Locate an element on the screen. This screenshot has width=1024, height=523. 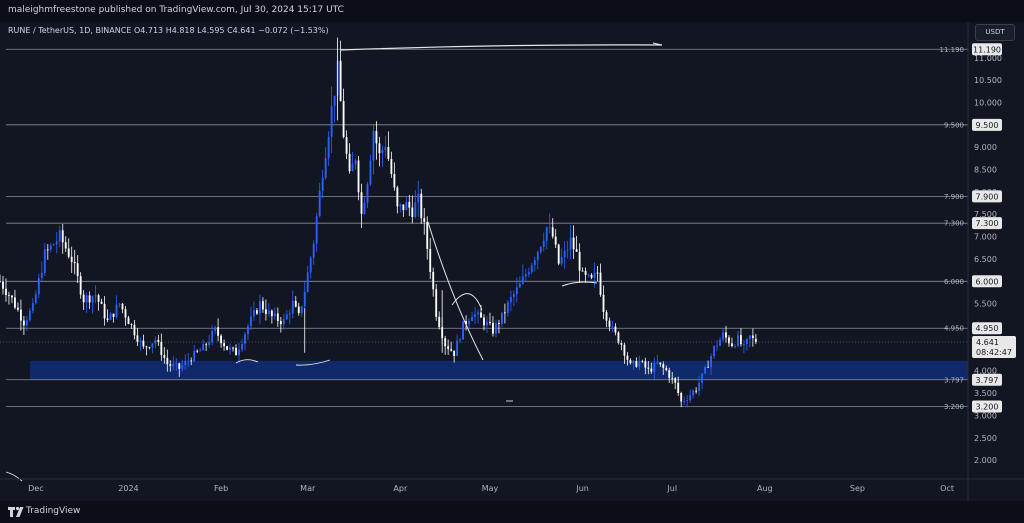
time-tick-label: Oct is located at coordinates (947, 488).